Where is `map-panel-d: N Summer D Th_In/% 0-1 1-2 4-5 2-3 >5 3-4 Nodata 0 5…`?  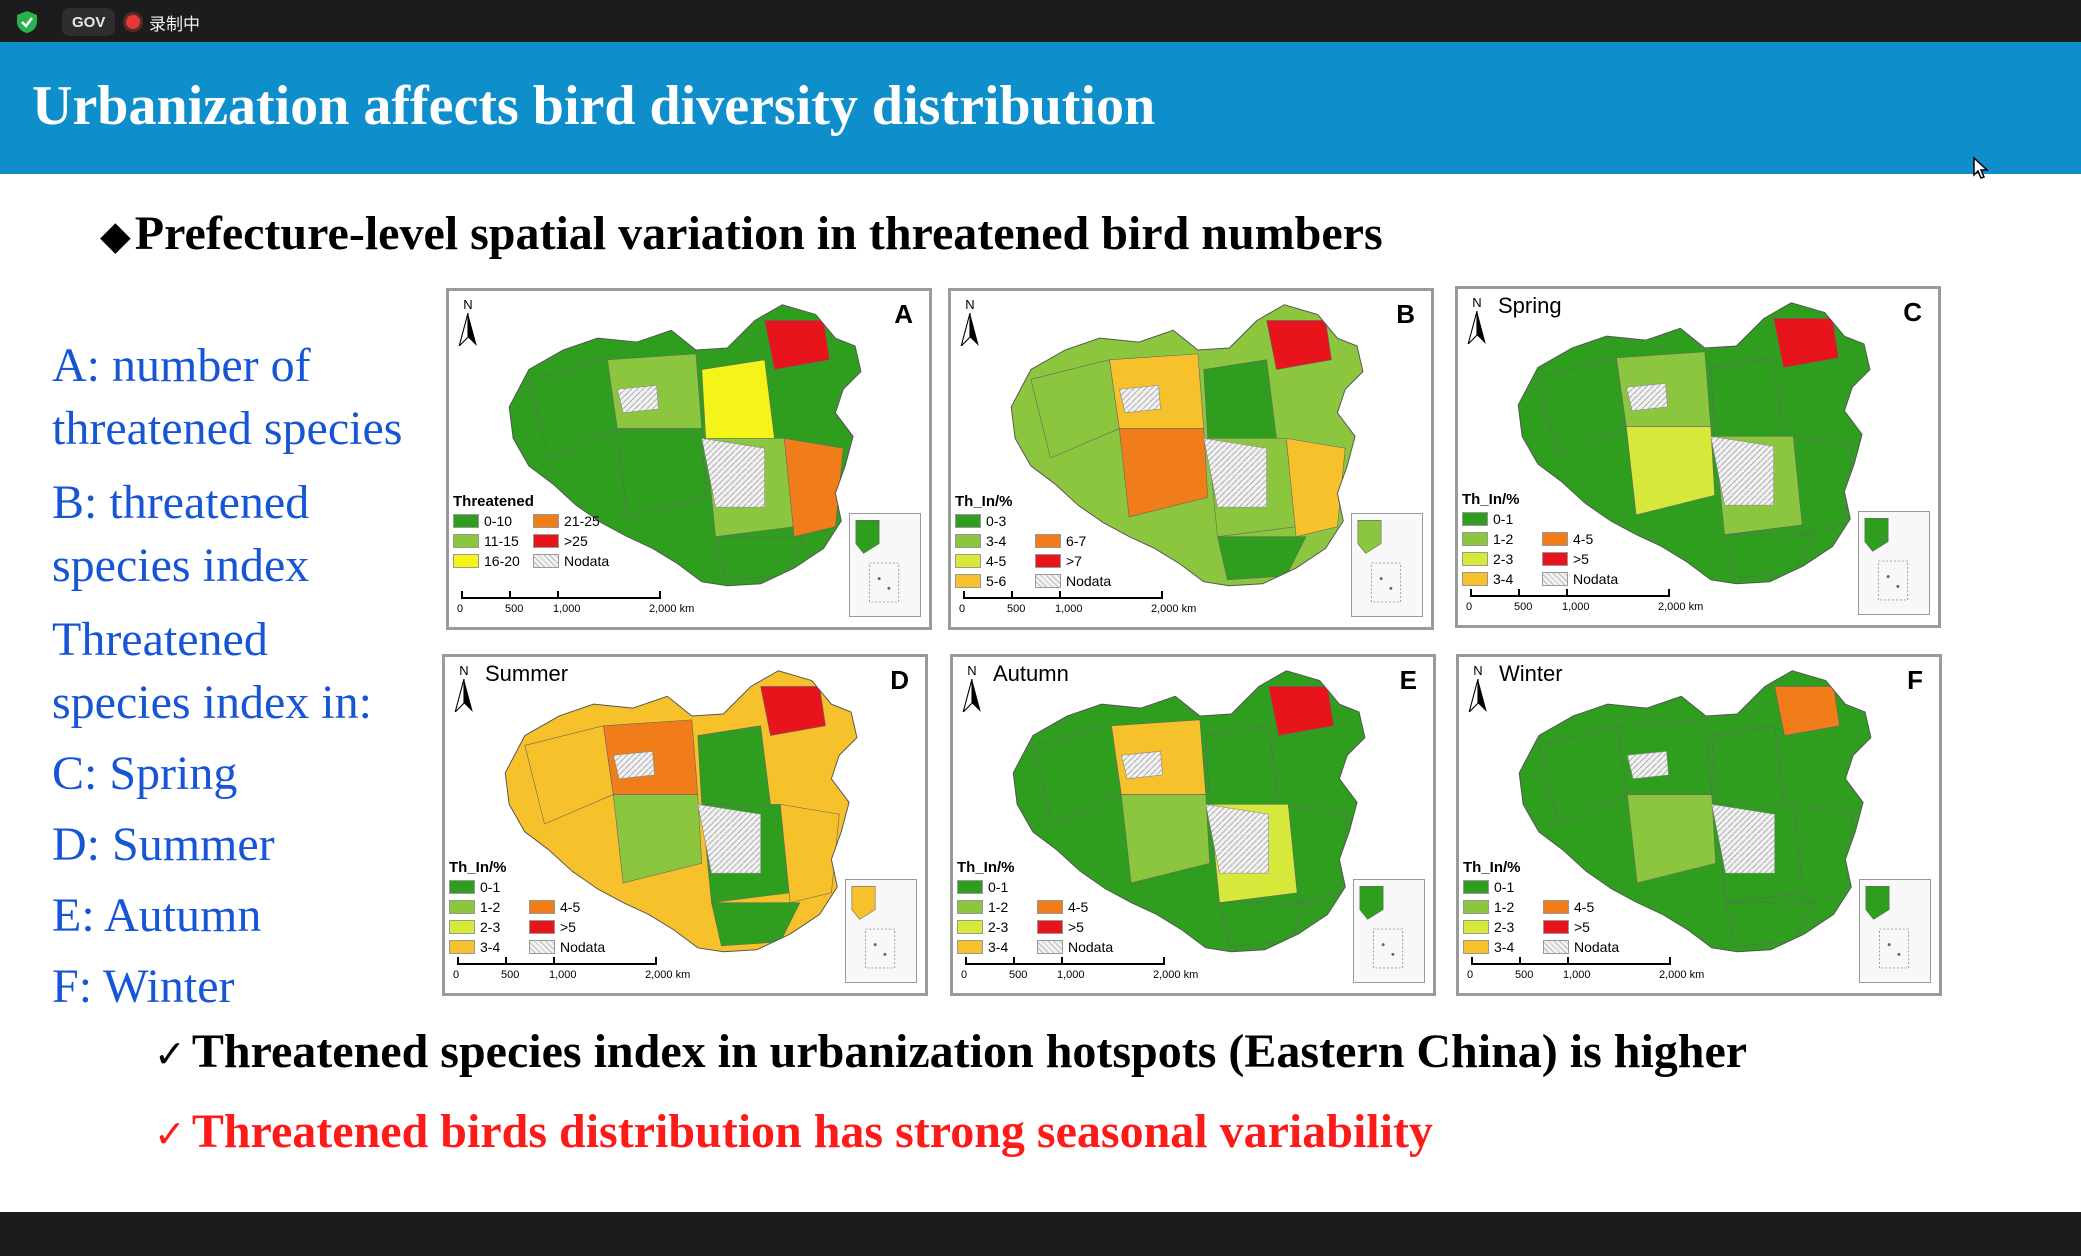
map-panel-d: N Summer D Th_In/% 0-1 1-2 4-5 2-3 >5 3-4 Nodata 0 5… is located at coordinates (685, 825).